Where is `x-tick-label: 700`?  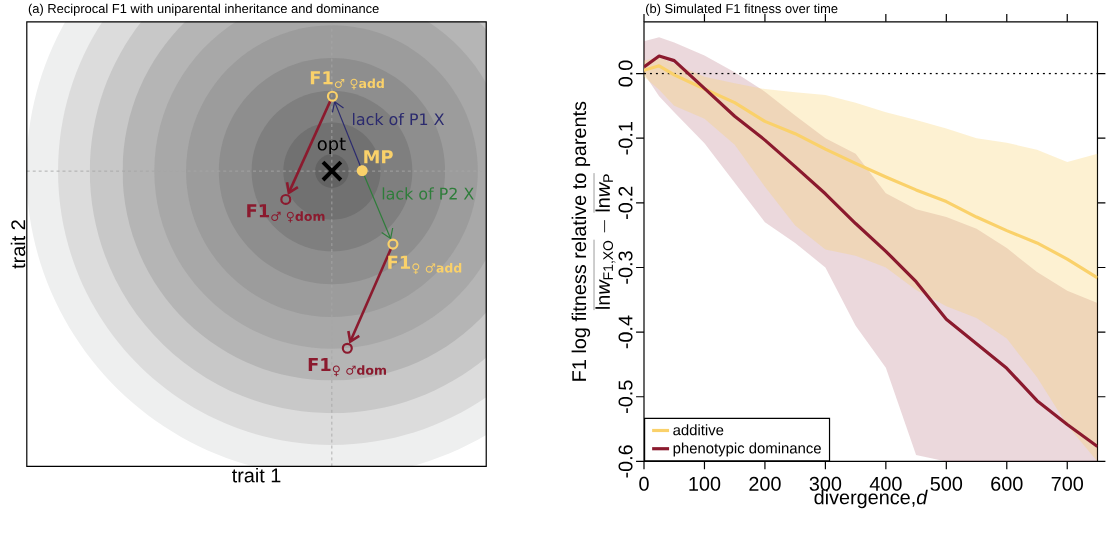
x-tick-label: 700 is located at coordinates (1067, 483).